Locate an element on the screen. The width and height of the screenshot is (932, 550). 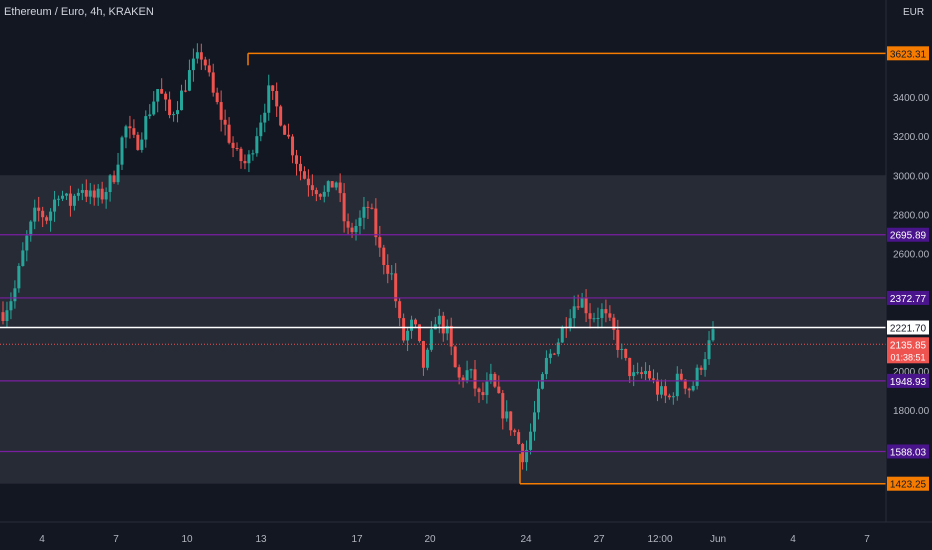
last-price-tag is located at coordinates (908, 350).